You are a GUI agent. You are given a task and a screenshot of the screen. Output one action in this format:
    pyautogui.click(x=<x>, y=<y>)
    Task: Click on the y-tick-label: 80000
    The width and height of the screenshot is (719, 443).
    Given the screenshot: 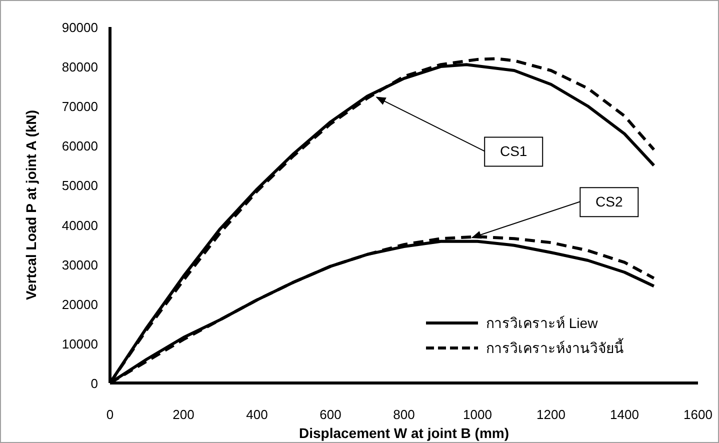 What is the action you would take?
    pyautogui.click(x=80, y=67)
    